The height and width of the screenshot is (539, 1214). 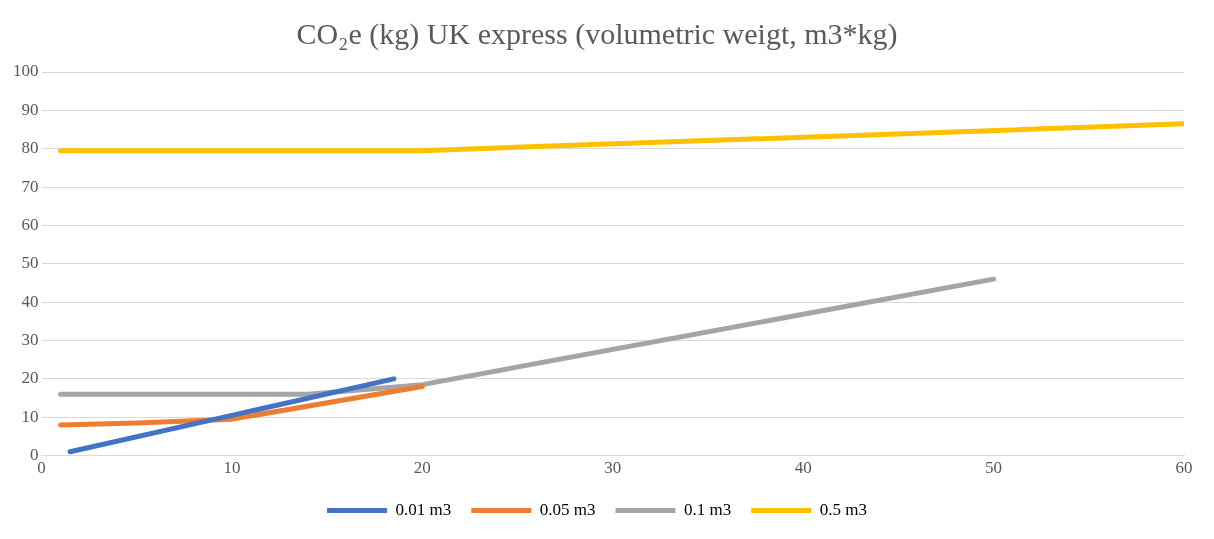 What do you see at coordinates (1184, 468) in the screenshot?
I see `x-tick-label: 60` at bounding box center [1184, 468].